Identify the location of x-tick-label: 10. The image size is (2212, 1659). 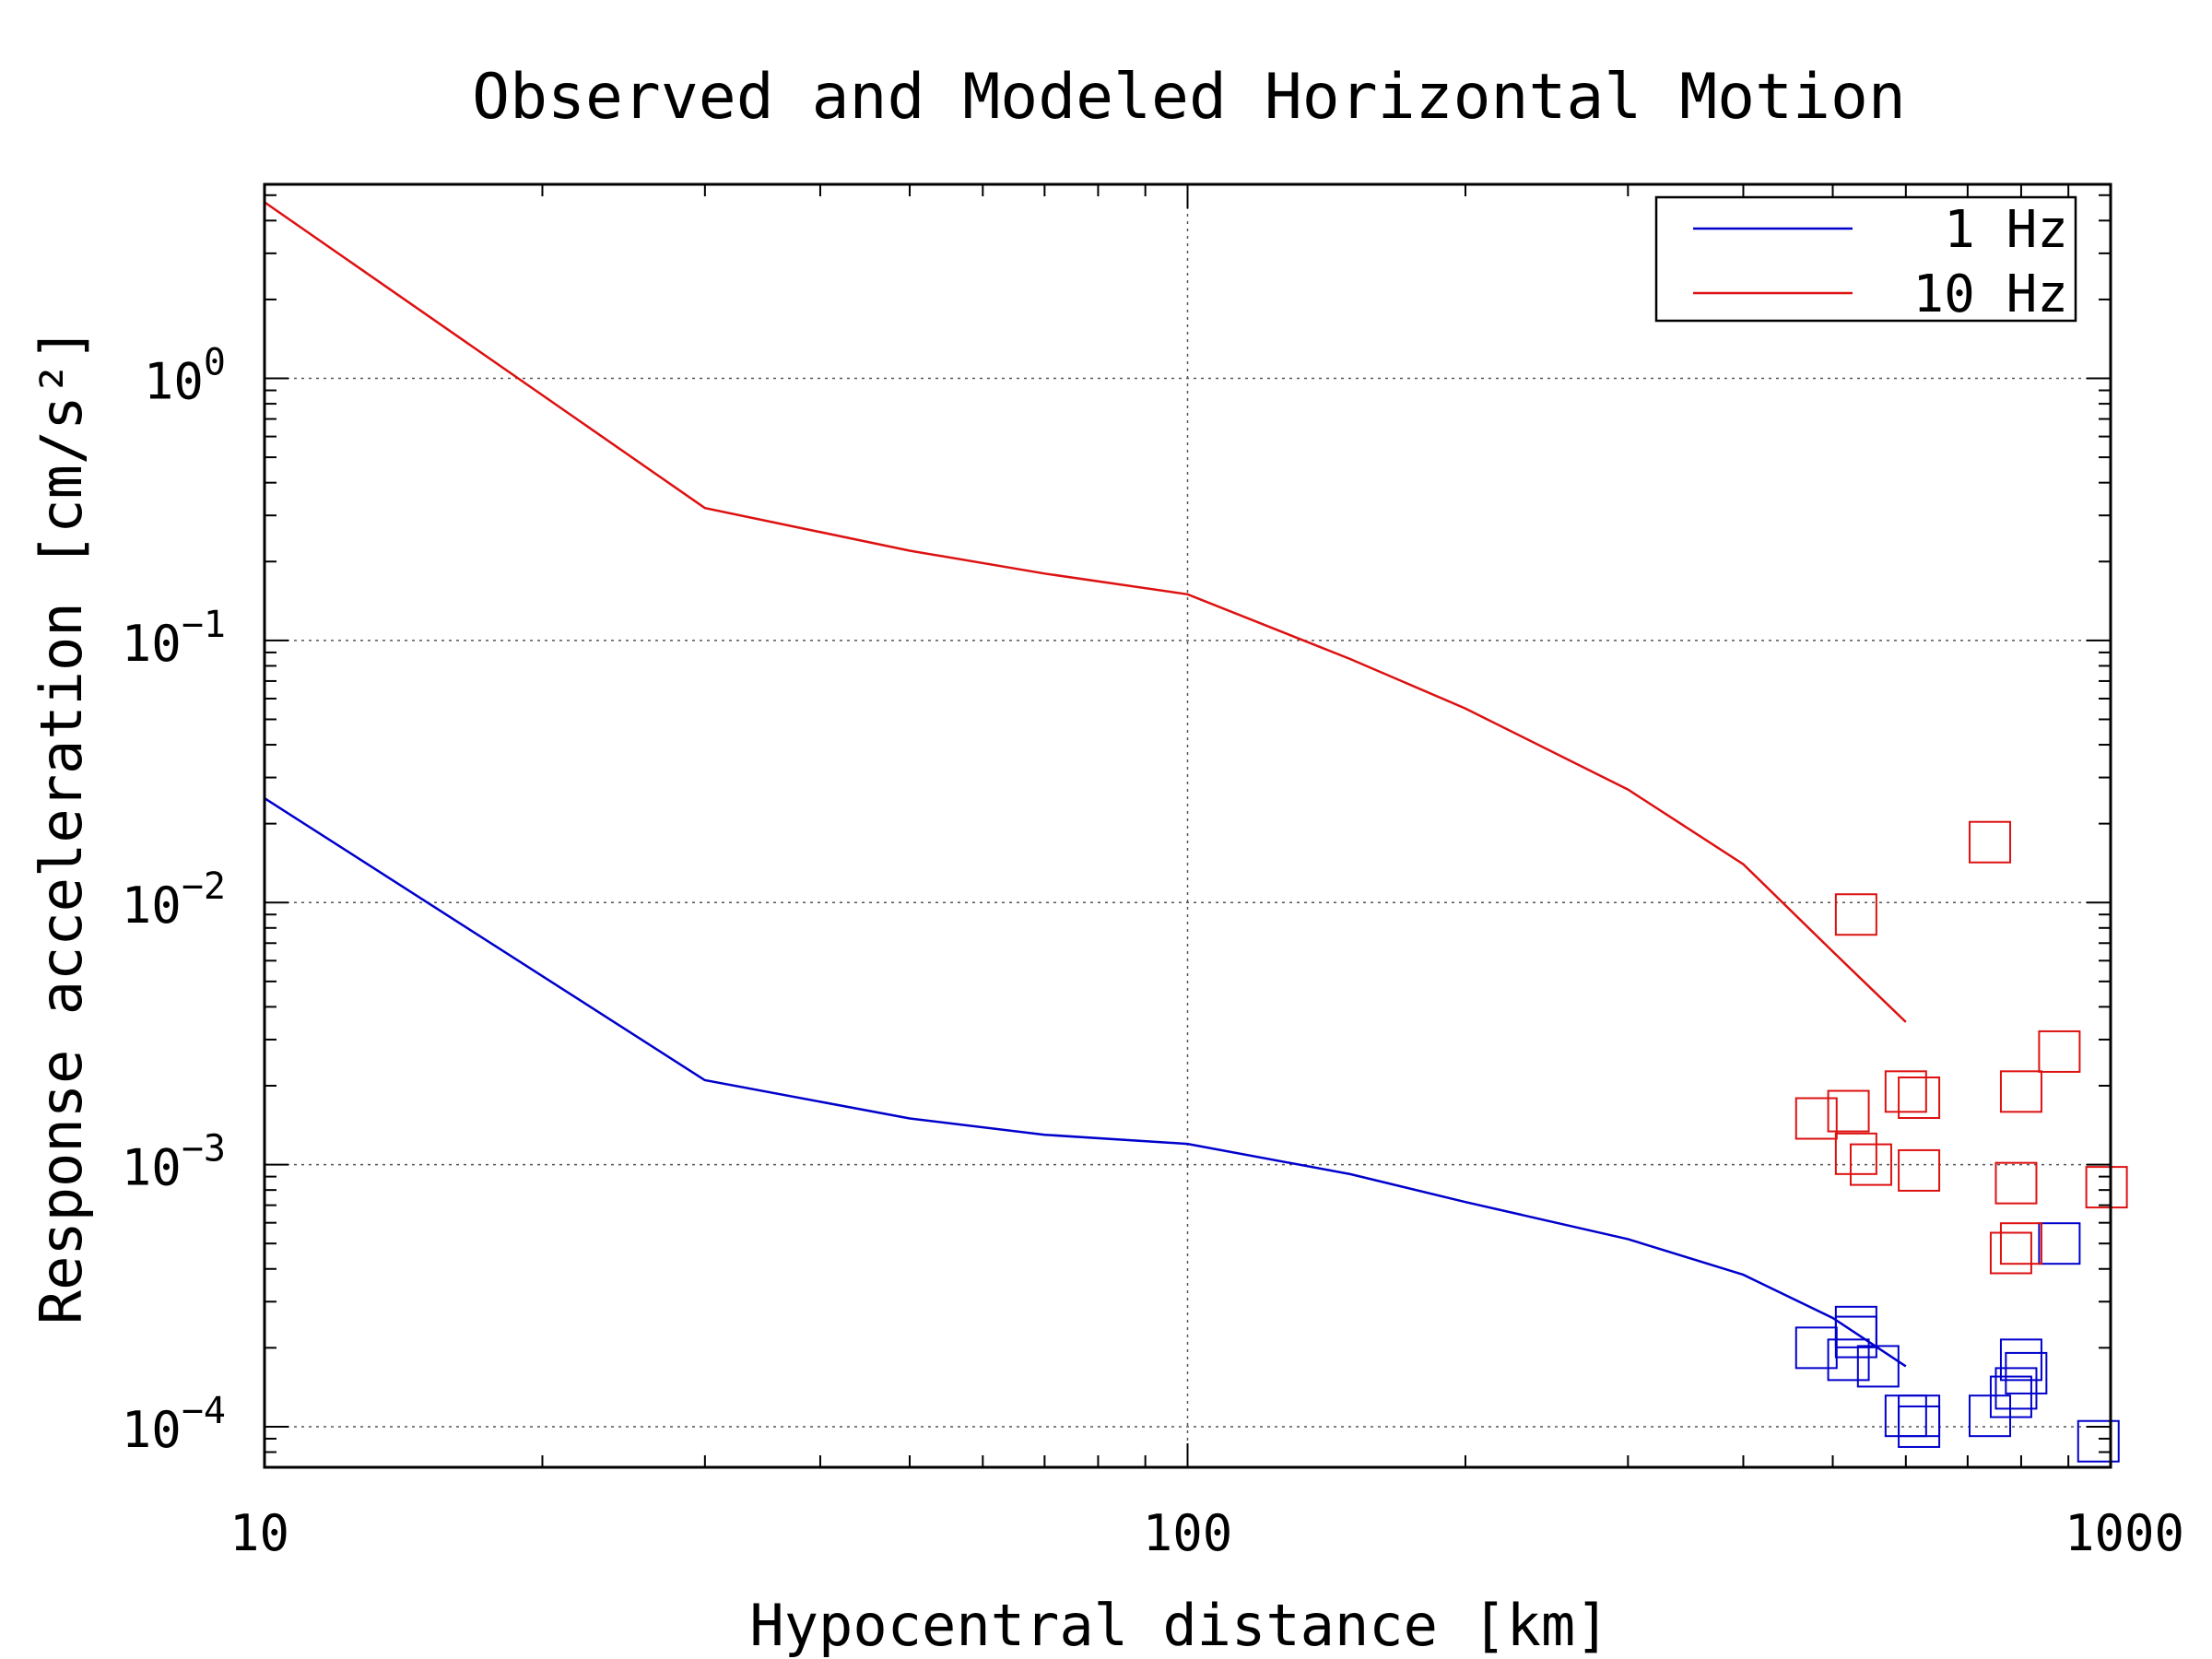
(259, 1533).